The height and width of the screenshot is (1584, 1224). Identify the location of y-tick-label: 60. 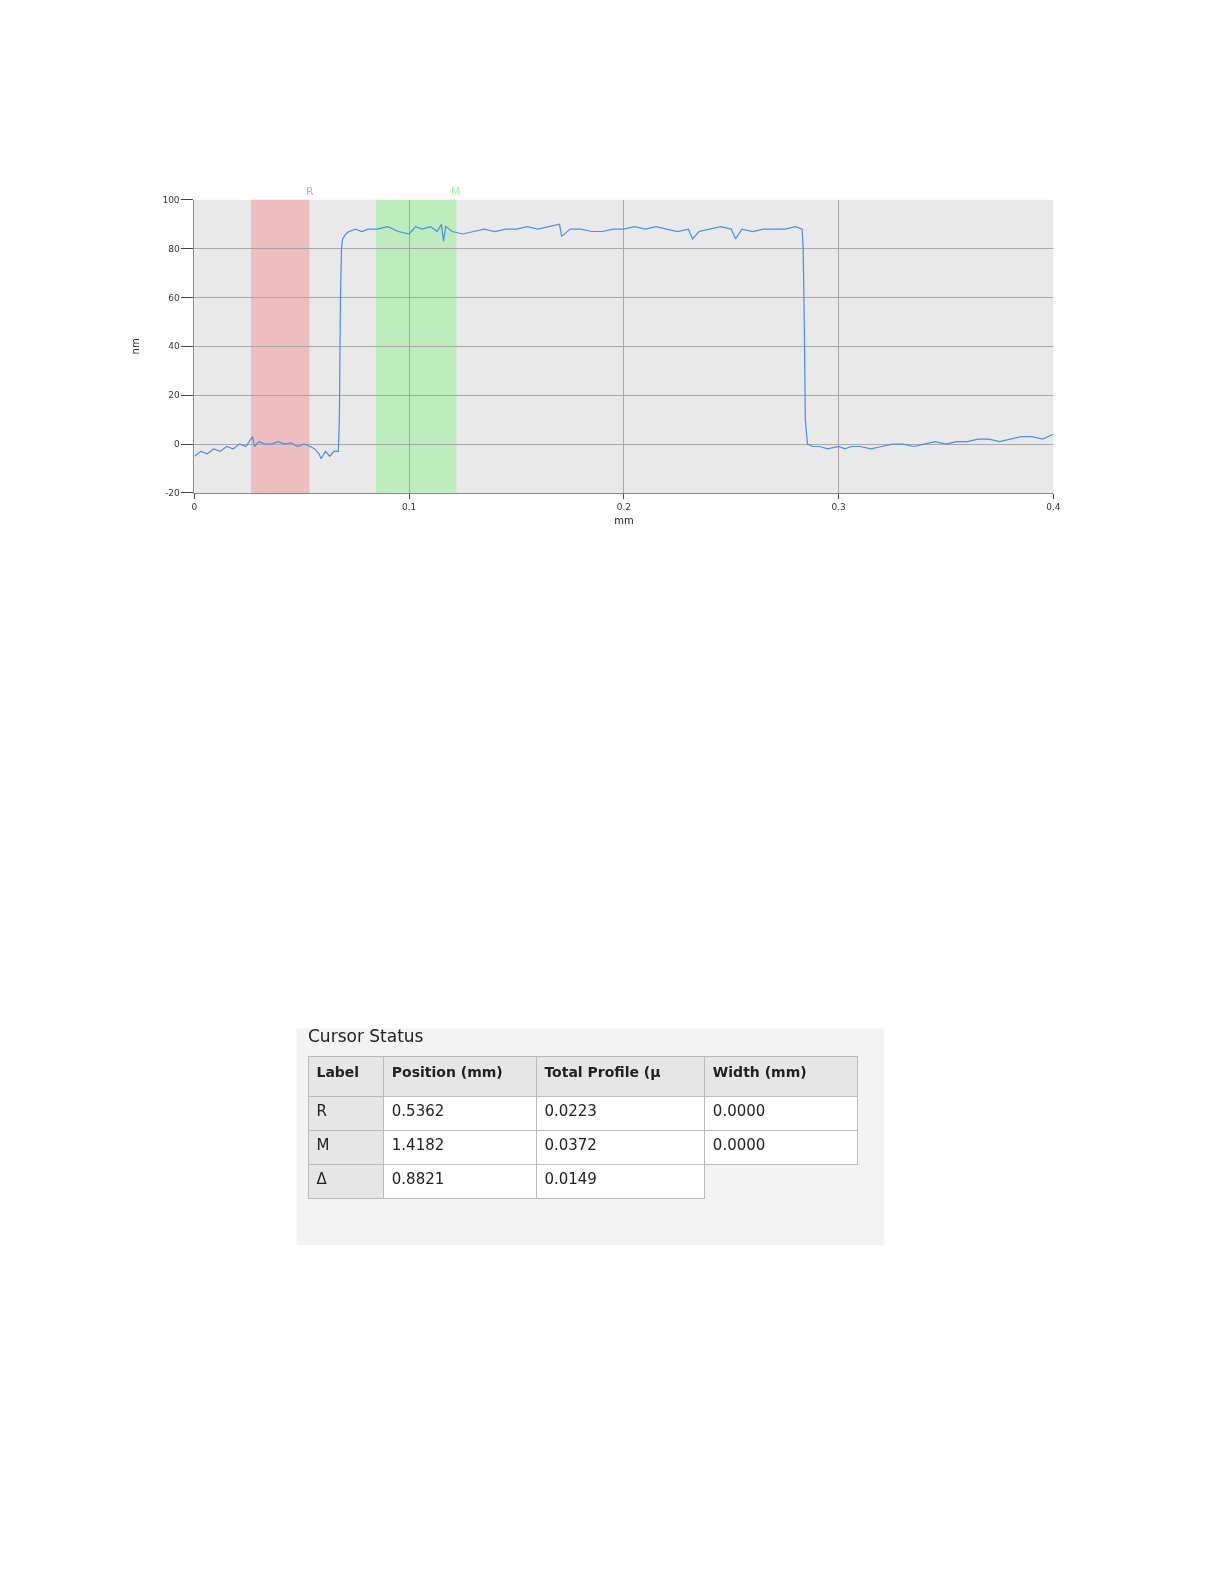
(174, 297).